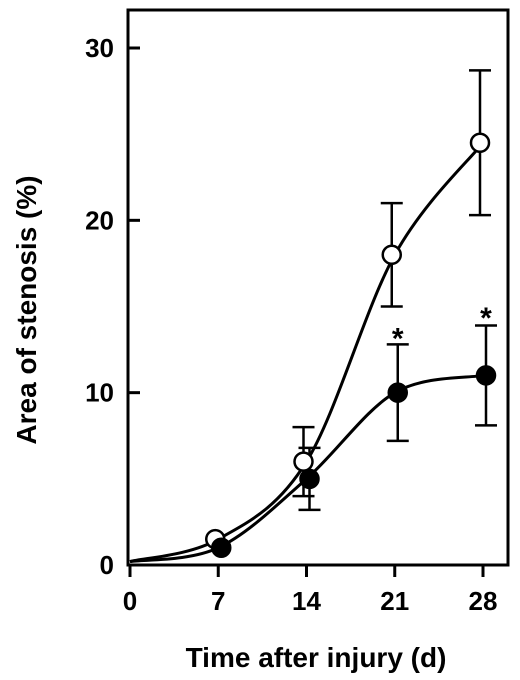  What do you see at coordinates (99, 220) in the screenshot?
I see `y-tick-label: 20` at bounding box center [99, 220].